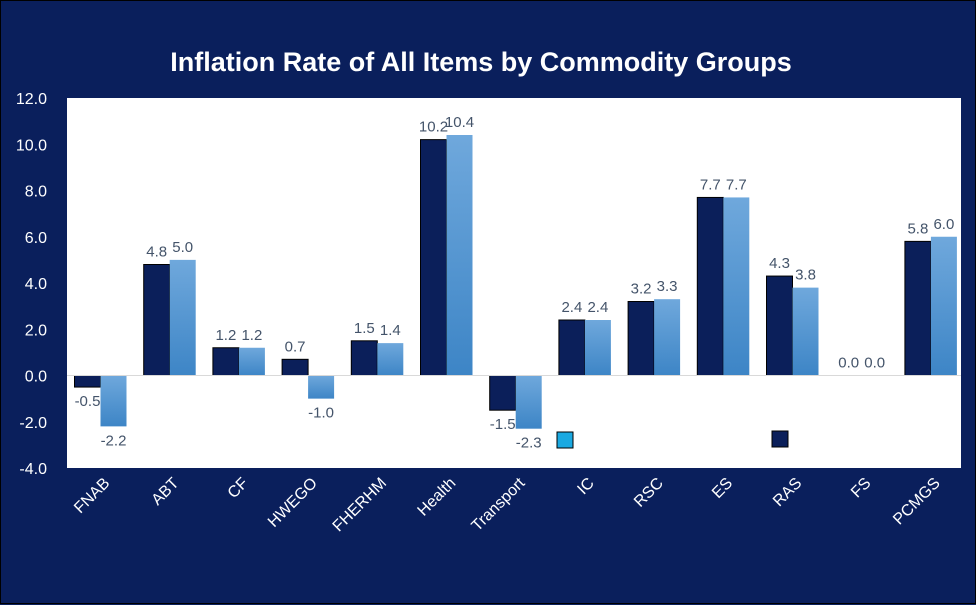 The image size is (976, 605). Describe the element at coordinates (861, 488) in the screenshot. I see `category-label-fs: FS` at that location.